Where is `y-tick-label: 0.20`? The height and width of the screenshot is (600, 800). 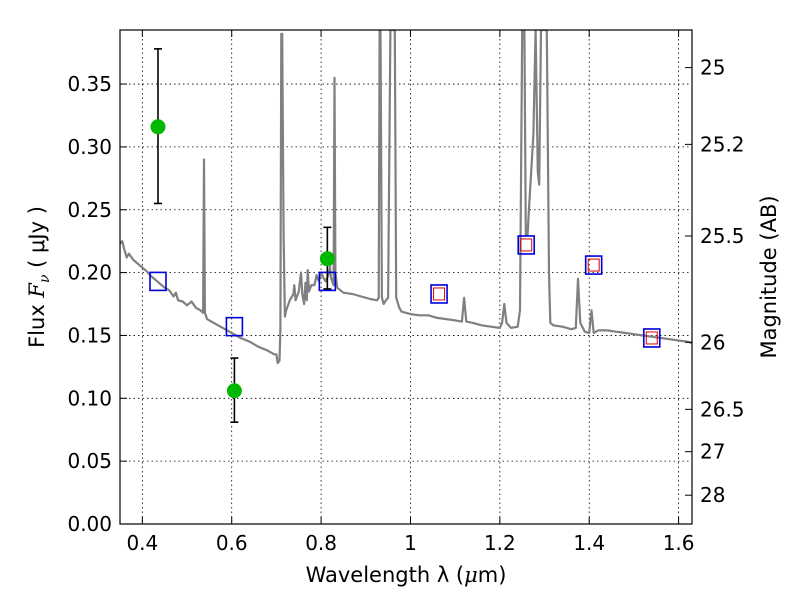 y-tick-label: 0.20 is located at coordinates (89, 273).